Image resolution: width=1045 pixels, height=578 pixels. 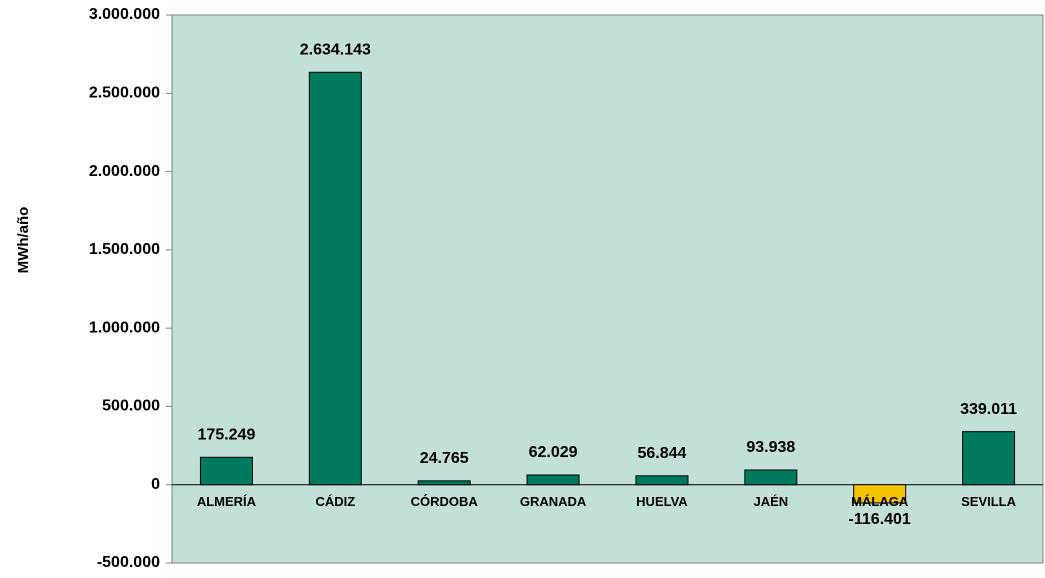 What do you see at coordinates (128, 562) in the screenshot?
I see `y-tick-label: -500.000` at bounding box center [128, 562].